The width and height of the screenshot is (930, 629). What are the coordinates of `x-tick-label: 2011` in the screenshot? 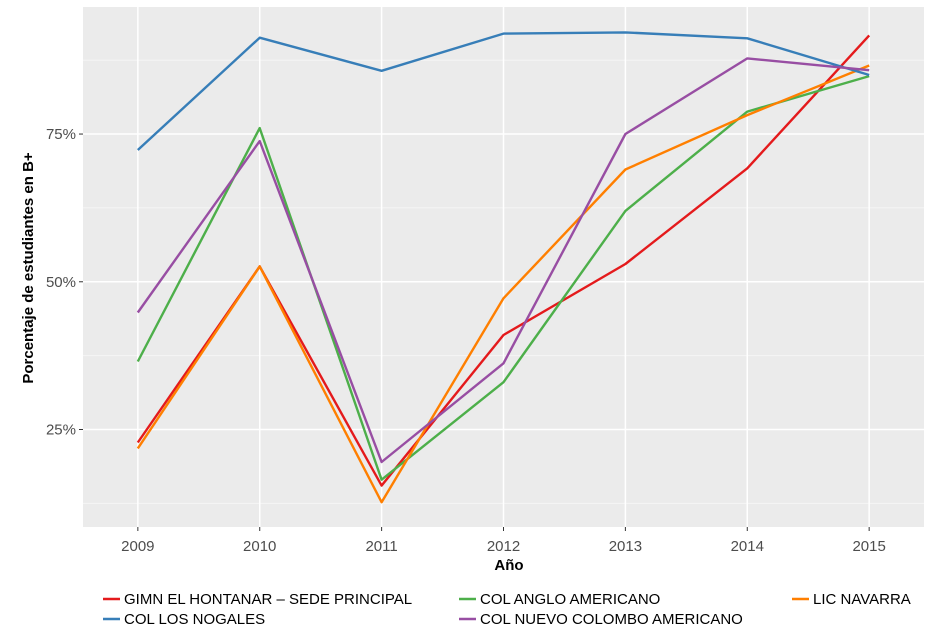 It's located at (381, 546).